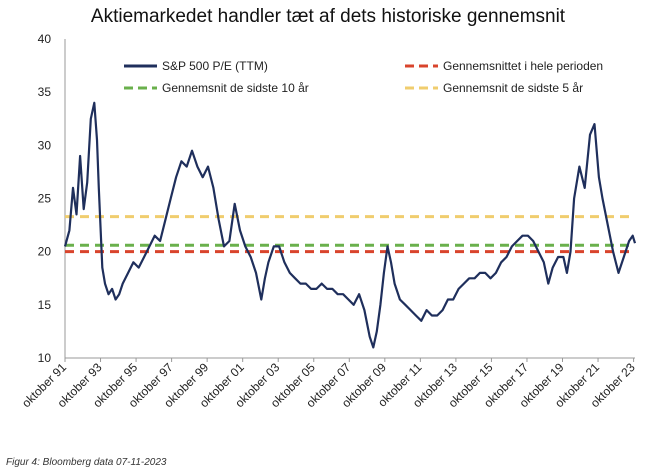  What do you see at coordinates (523, 66) in the screenshot?
I see `legend-label: Gennemsnittet i hele perioden` at bounding box center [523, 66].